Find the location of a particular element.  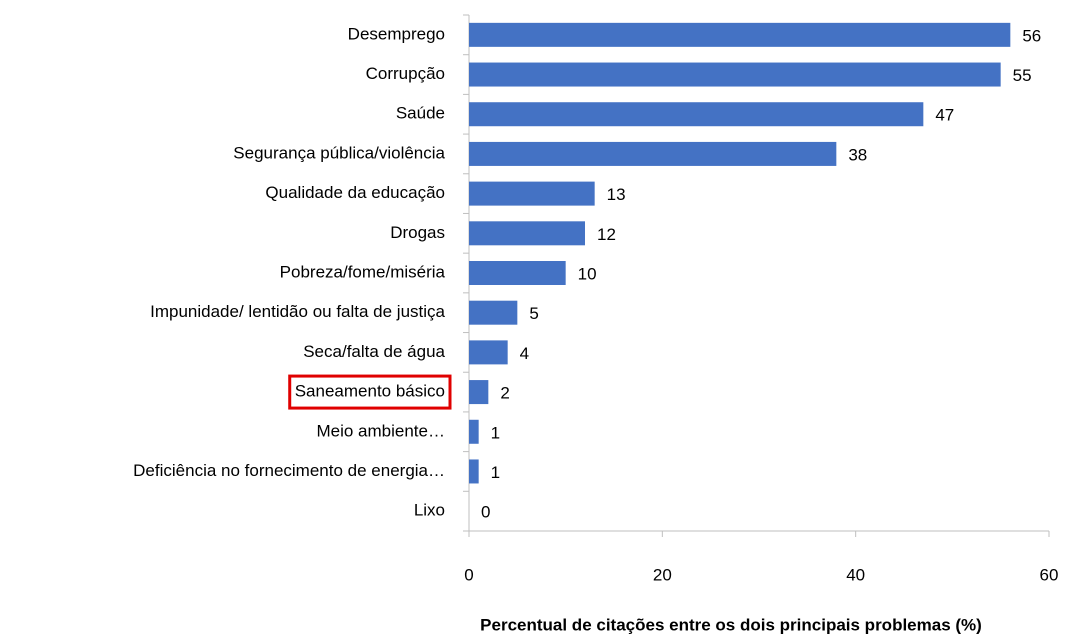

value-label: 0 is located at coordinates (485, 512).